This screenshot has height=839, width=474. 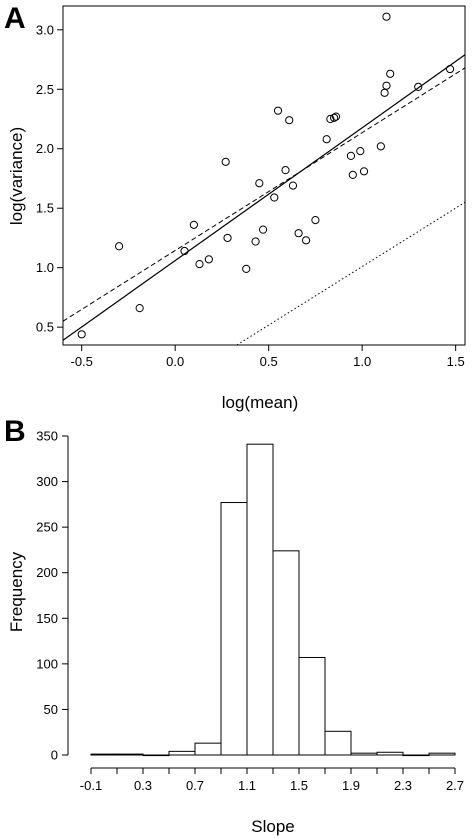 I want to click on y-tick-label: 2.0, so click(x=45, y=148).